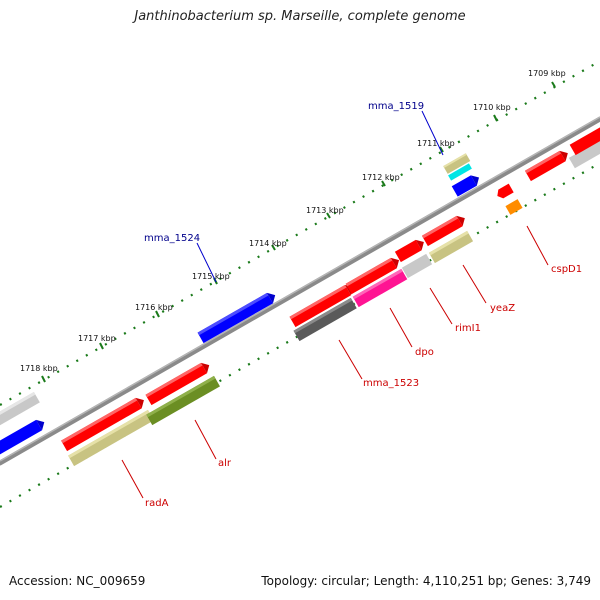 The height and width of the screenshot is (600, 600). Describe the element at coordinates (225, 463) in the screenshot. I see `gene-label-alr: alr` at that location.